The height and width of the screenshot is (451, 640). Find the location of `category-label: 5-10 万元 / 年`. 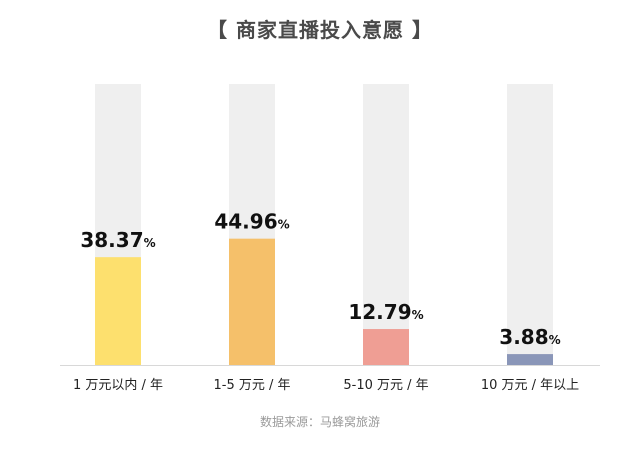

category-label: 5-10 万元 / 年 is located at coordinates (385, 385).